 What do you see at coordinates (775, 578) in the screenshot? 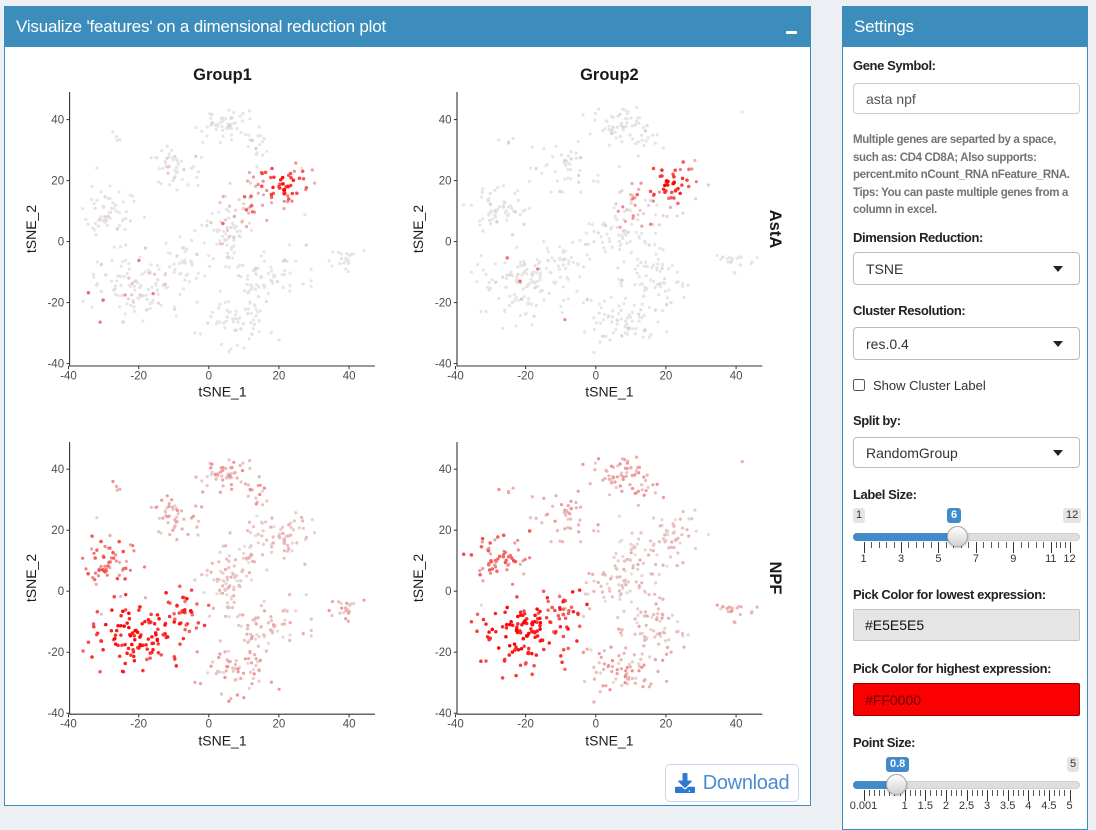
I see `svg-text: NPF` at bounding box center [775, 578].